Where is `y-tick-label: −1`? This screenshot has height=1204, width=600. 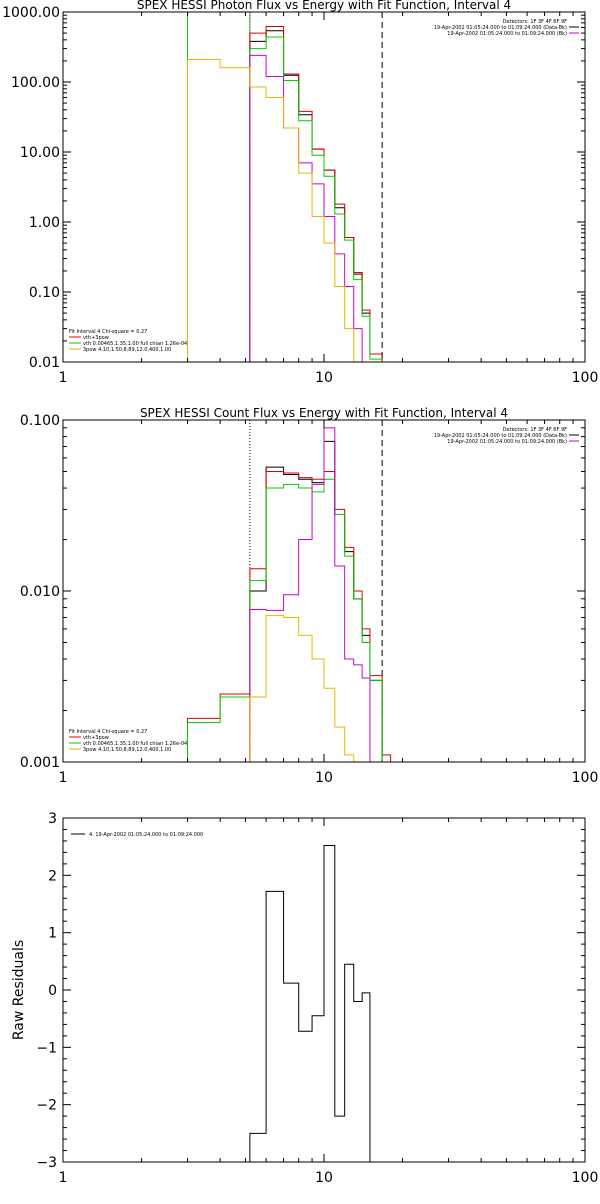 y-tick-label: −1 is located at coordinates (46, 1048).